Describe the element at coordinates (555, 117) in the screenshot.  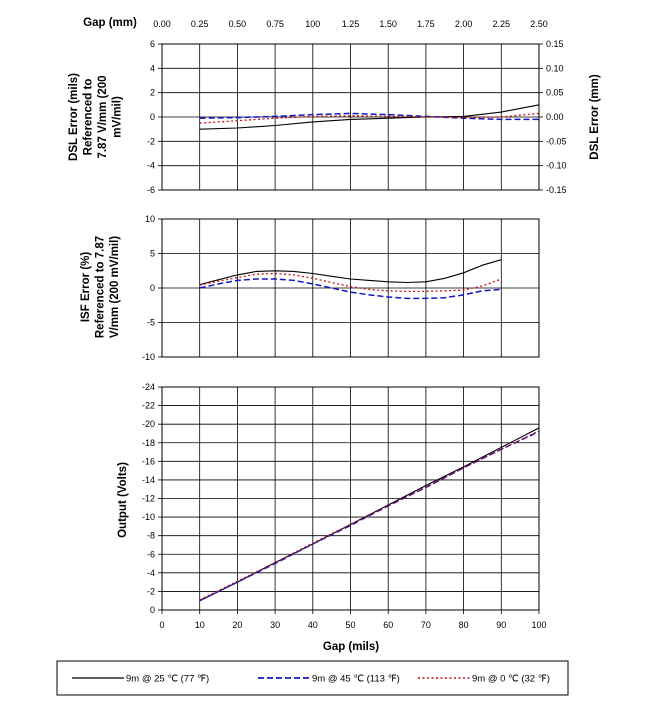
I see `dsl-right-tick-label: 0.00` at that location.